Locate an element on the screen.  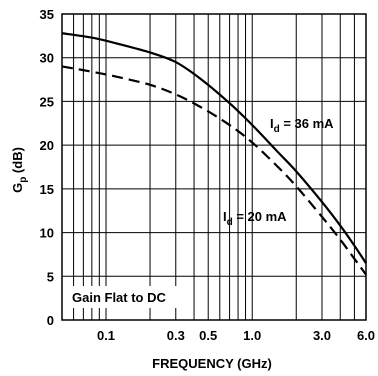
annotation-box is located at coordinates (127, 297).